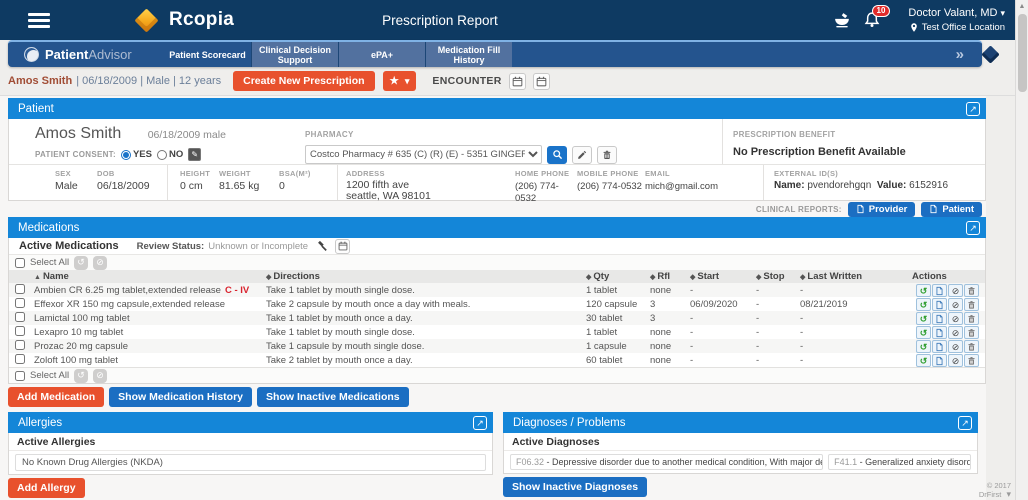 The image size is (1028, 500). Describe the element at coordinates (1008, 494) in the screenshot. I see `caret-down-icon: ▾` at that location.